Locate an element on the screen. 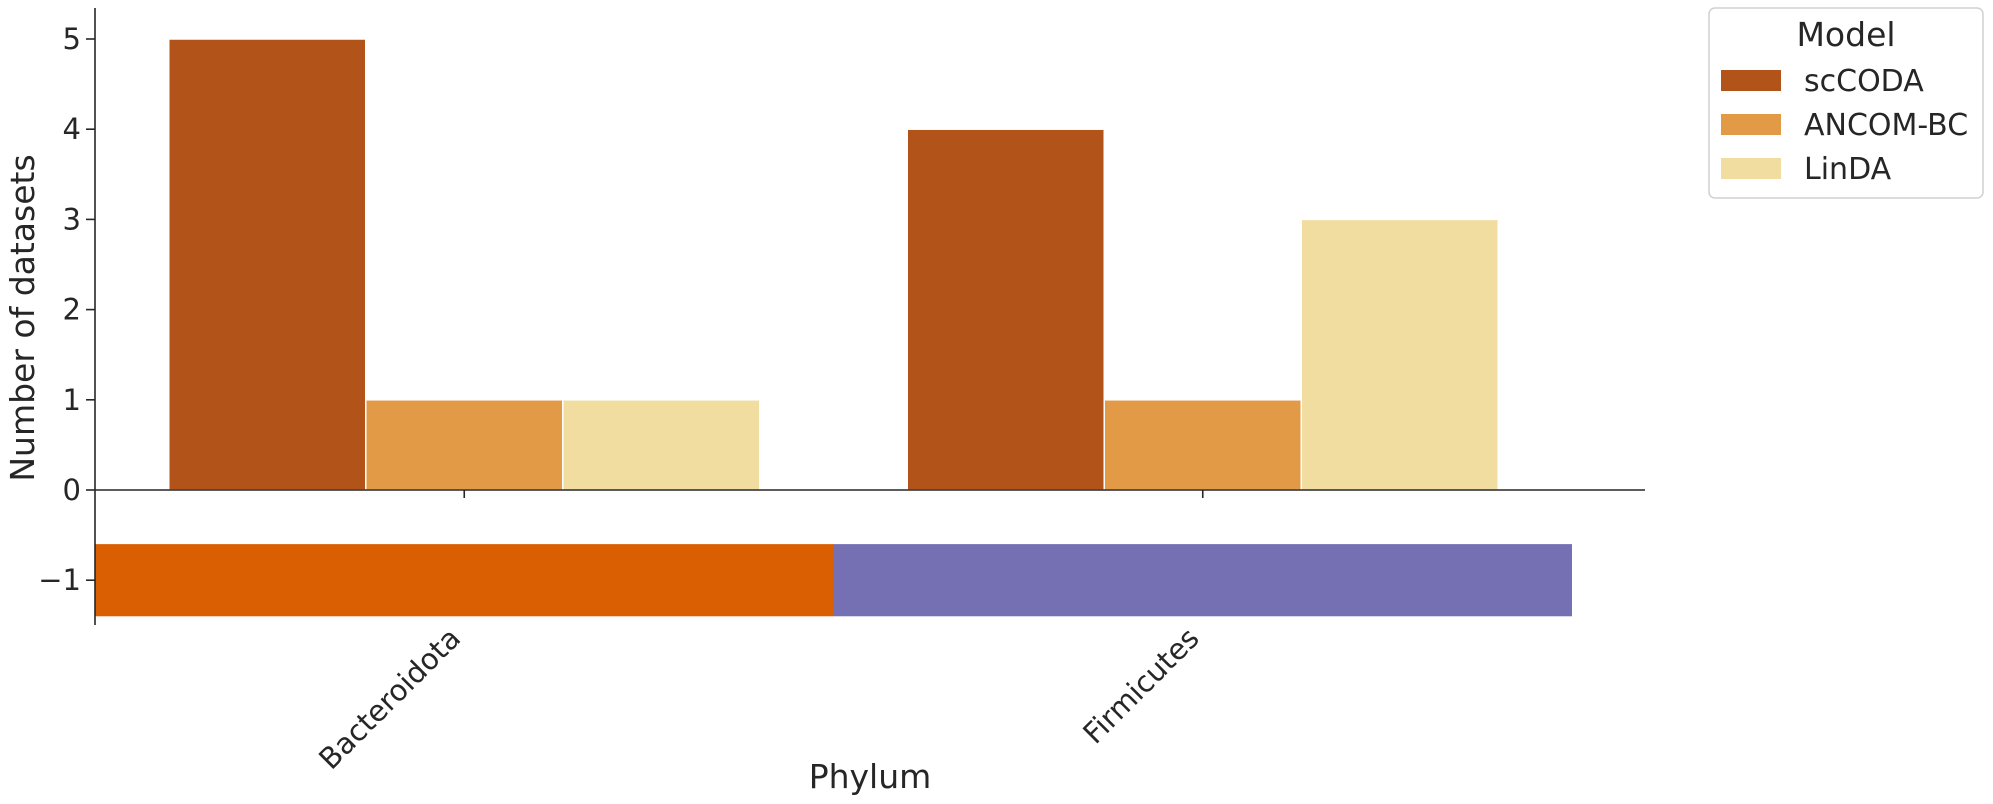 This screenshot has width=1993, height=804. legend-label-ancom-bc: ANCOM-BC is located at coordinates (1886, 125).